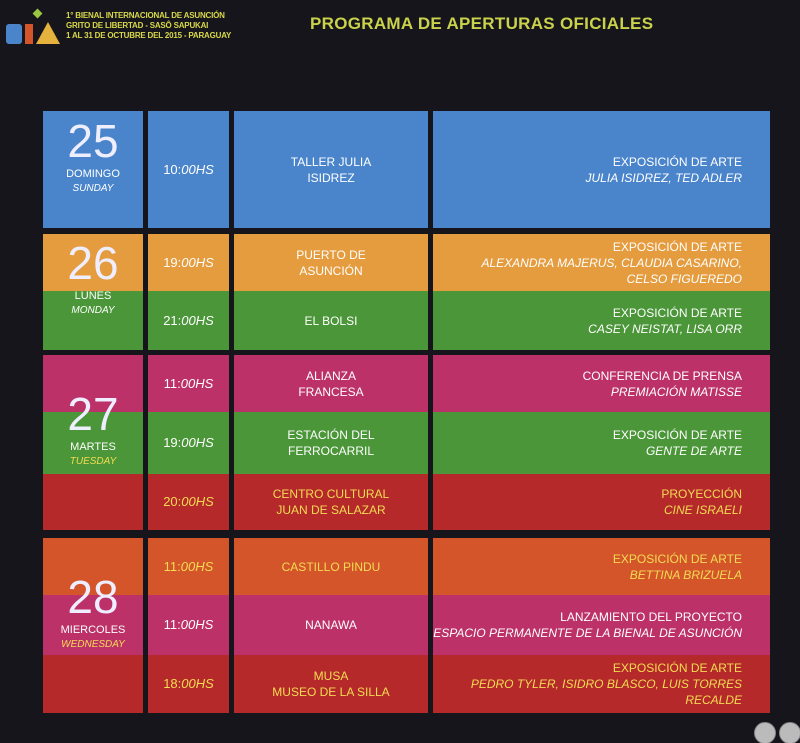 This screenshot has height=743, width=800. Describe the element at coordinates (172, 320) in the screenshot. I see `time-hour: 21:` at that location.